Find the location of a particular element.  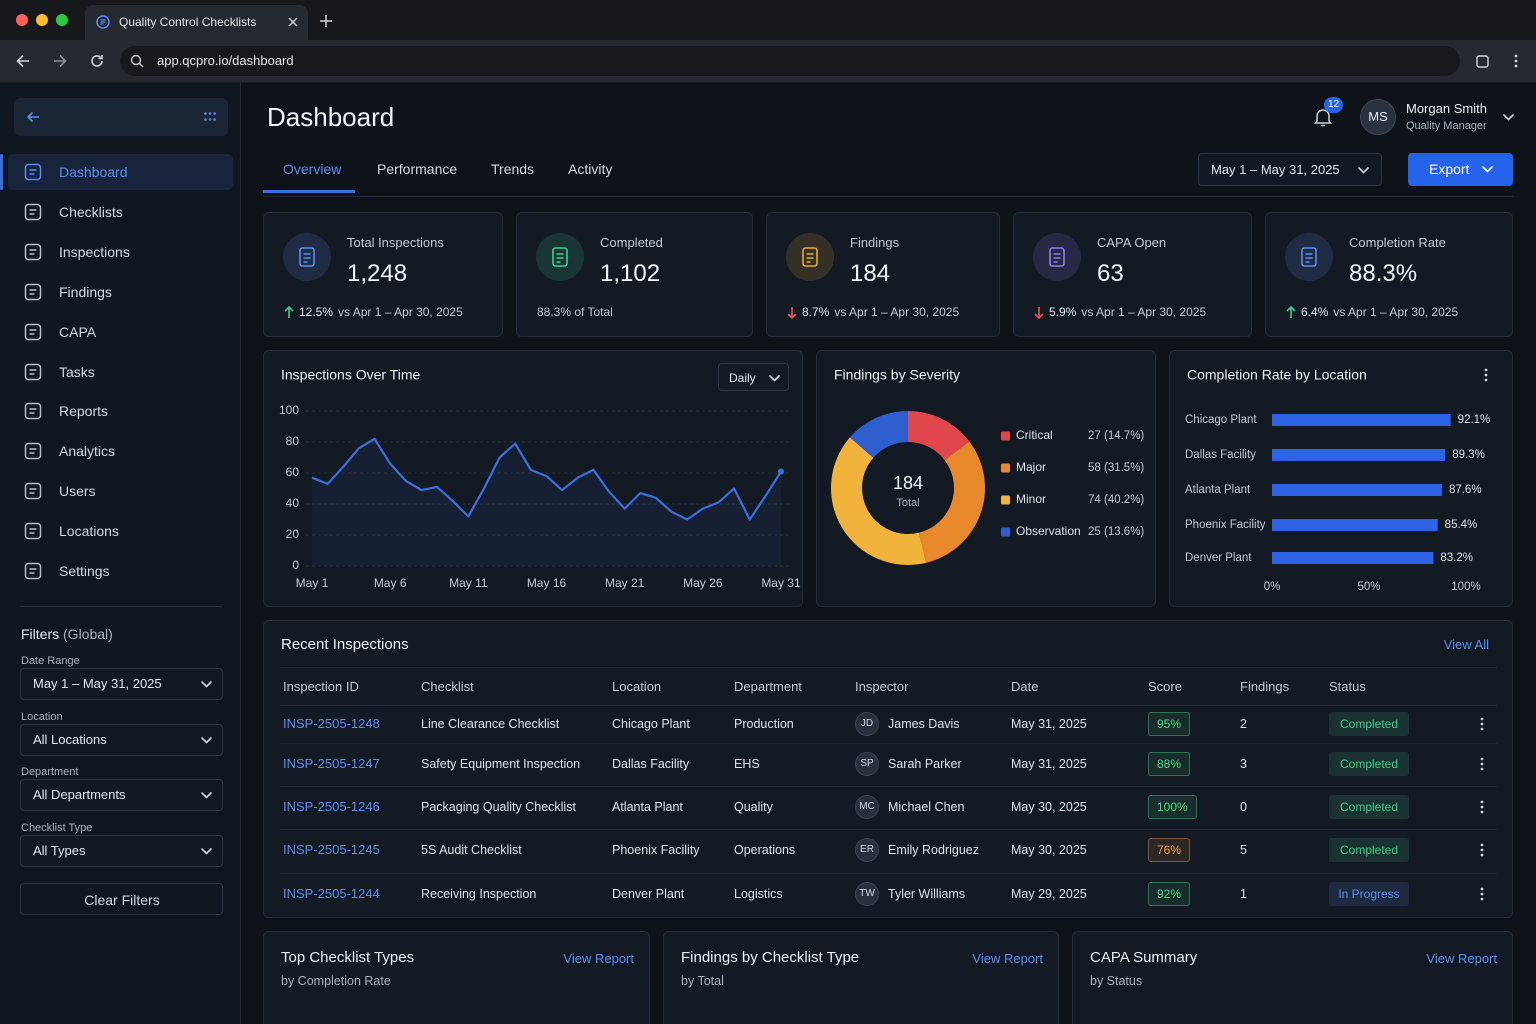

date-range-select: May 1 – May 31, 2025 is located at coordinates (1290, 169).